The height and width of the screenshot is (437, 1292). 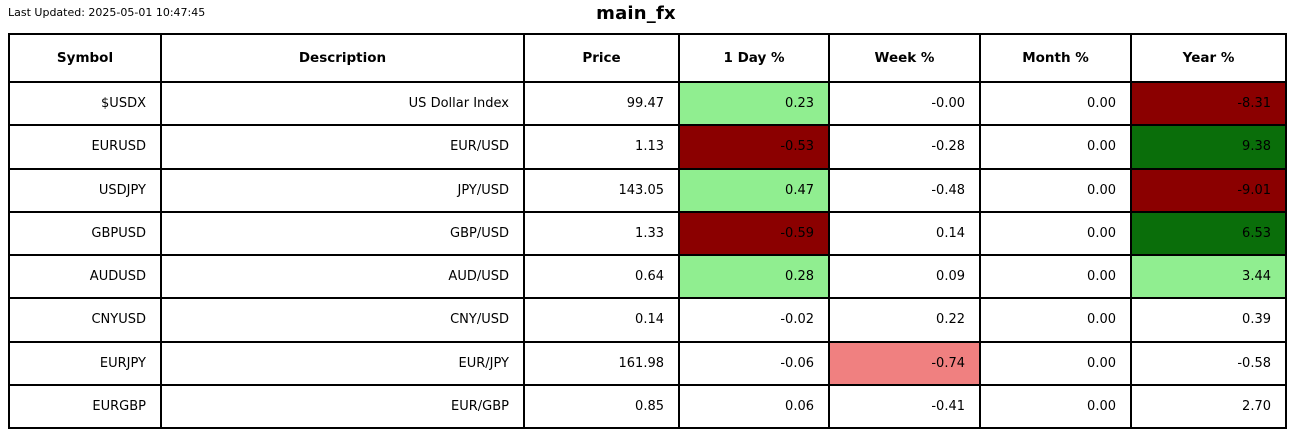 I want to click on cell-week-pct: -0.41, so click(x=904, y=406).